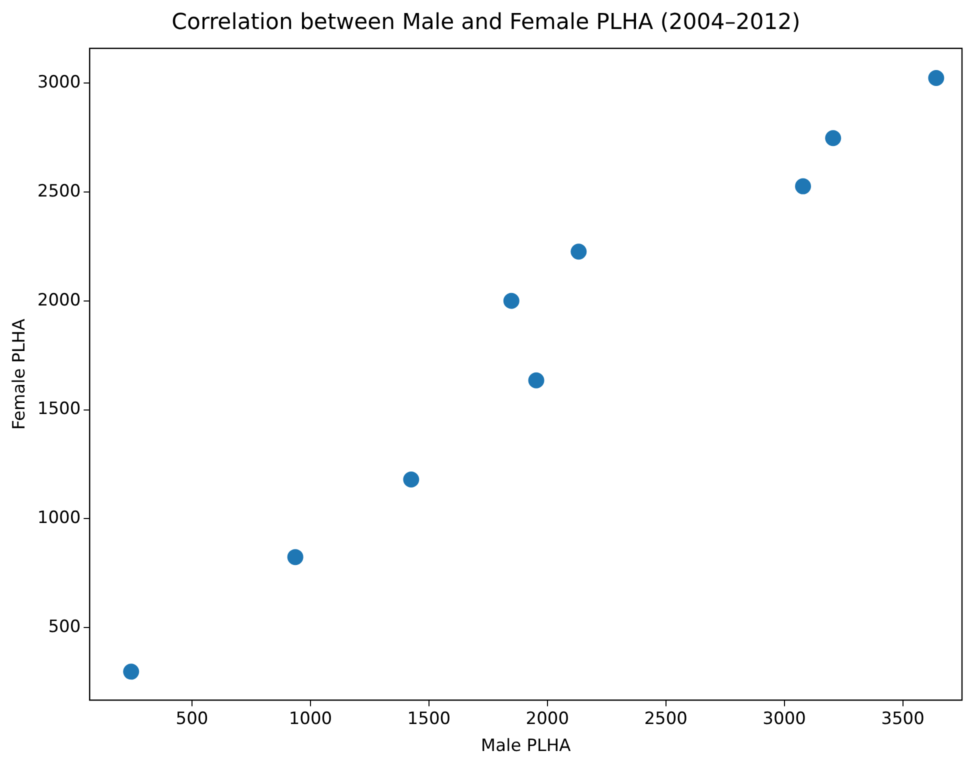  What do you see at coordinates (548, 718) in the screenshot?
I see `x-tick-label: 2000` at bounding box center [548, 718].